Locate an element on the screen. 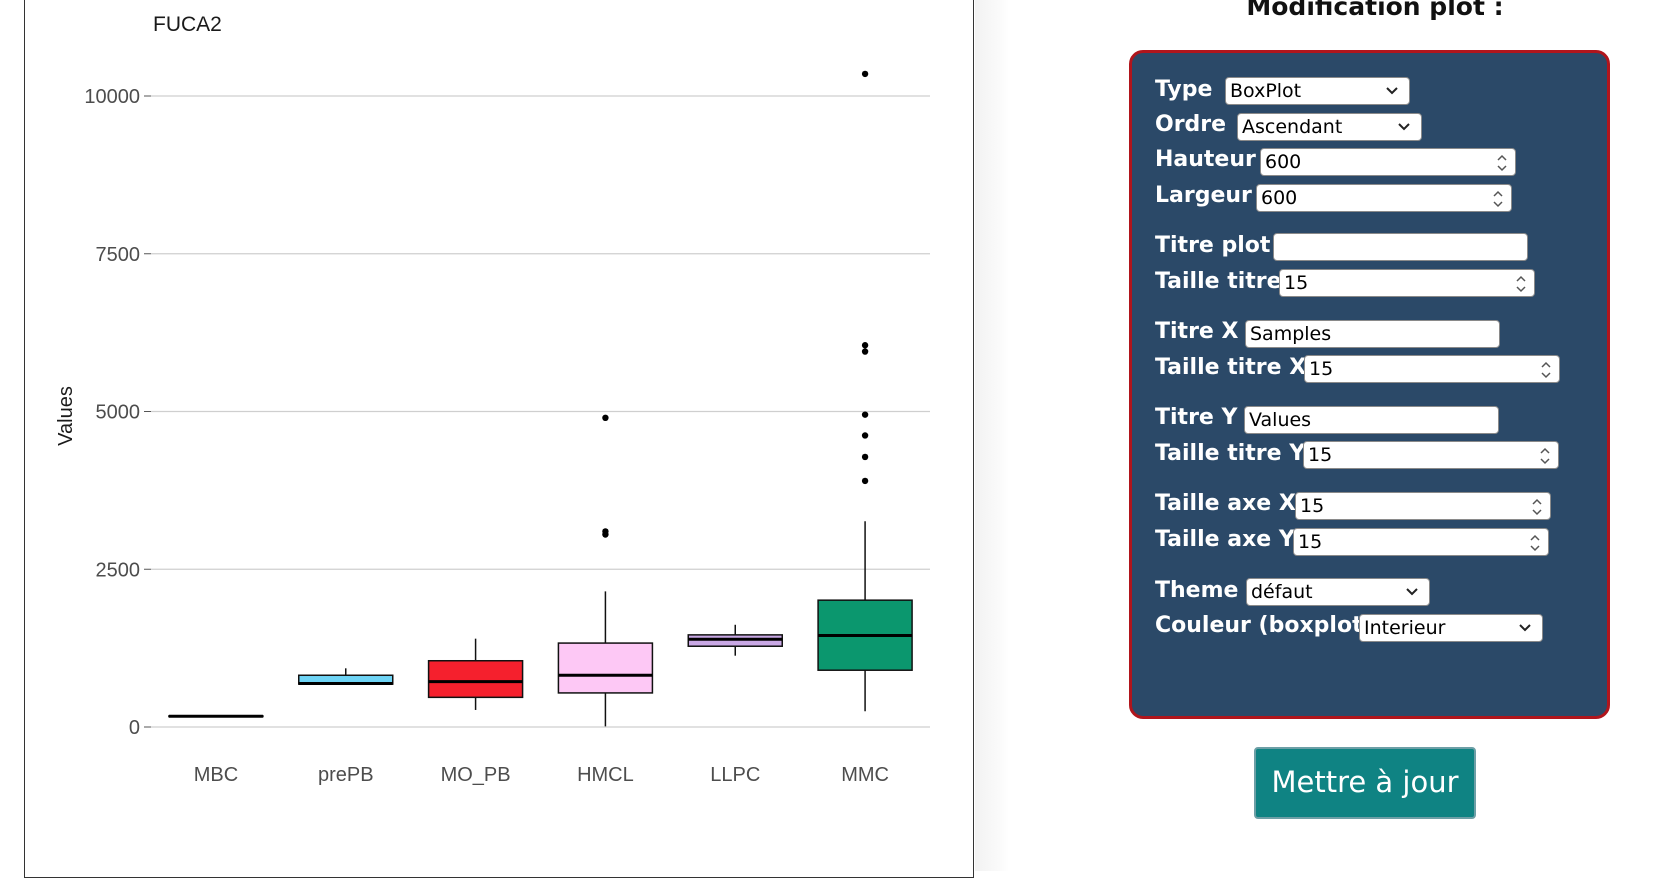 The height and width of the screenshot is (878, 1663). box-MO_PB is located at coordinates (475, 679).